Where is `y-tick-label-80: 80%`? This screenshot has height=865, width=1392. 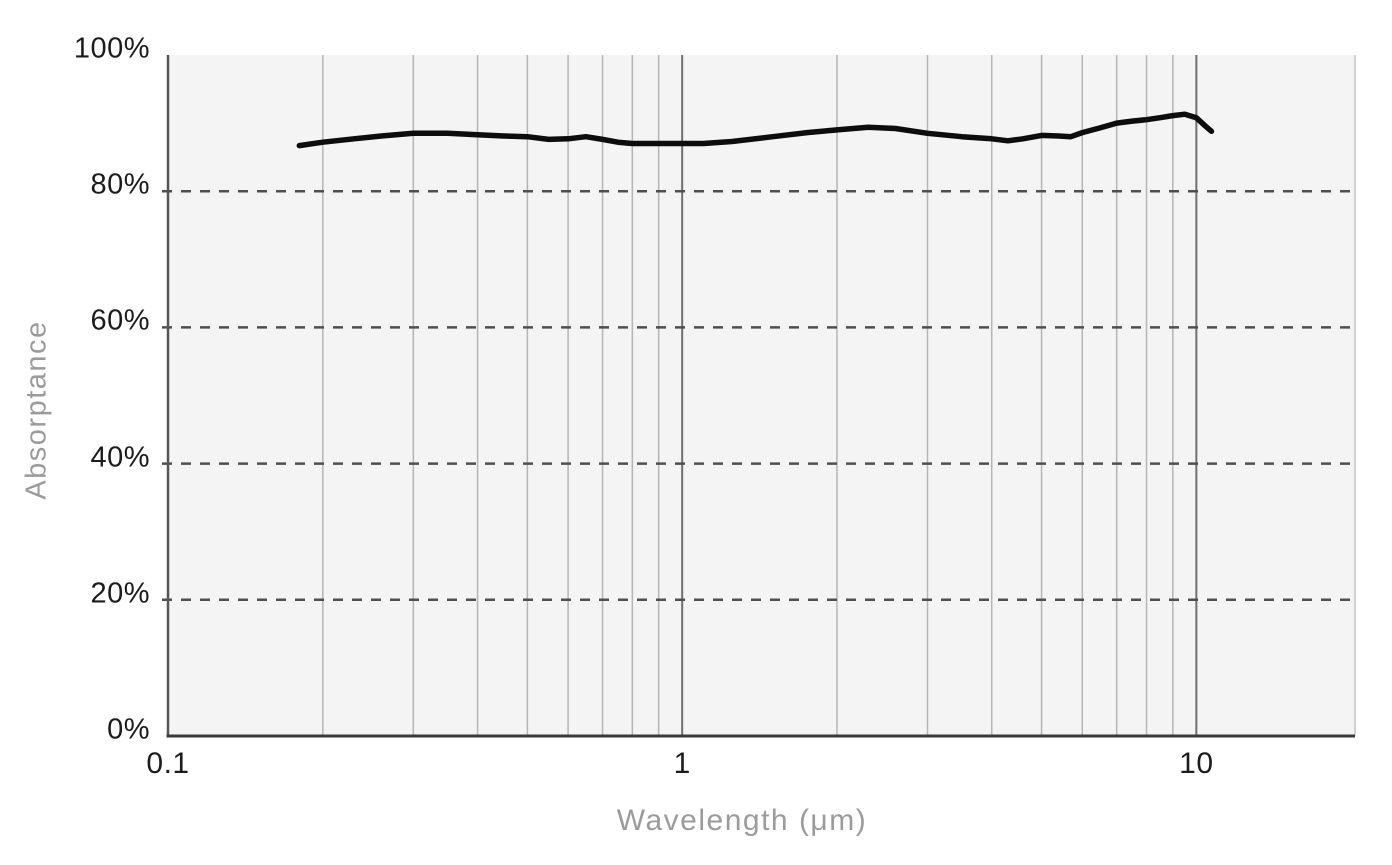
y-tick-label-80: 80% is located at coordinates (120, 184).